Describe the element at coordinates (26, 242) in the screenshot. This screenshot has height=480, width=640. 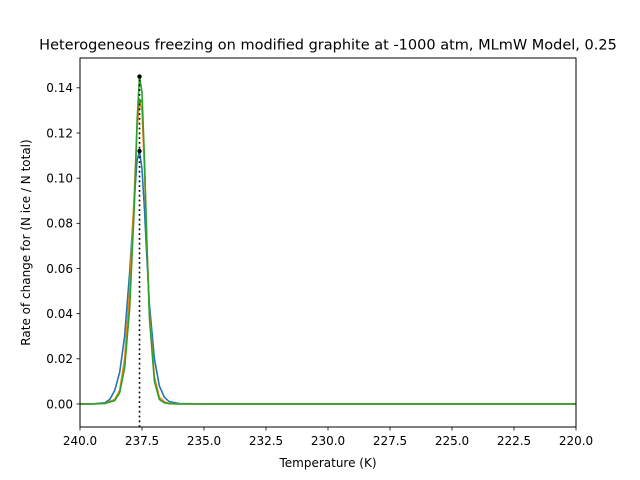
I see `y-axis-label: Rate of change for (N ice / N total)` at that location.